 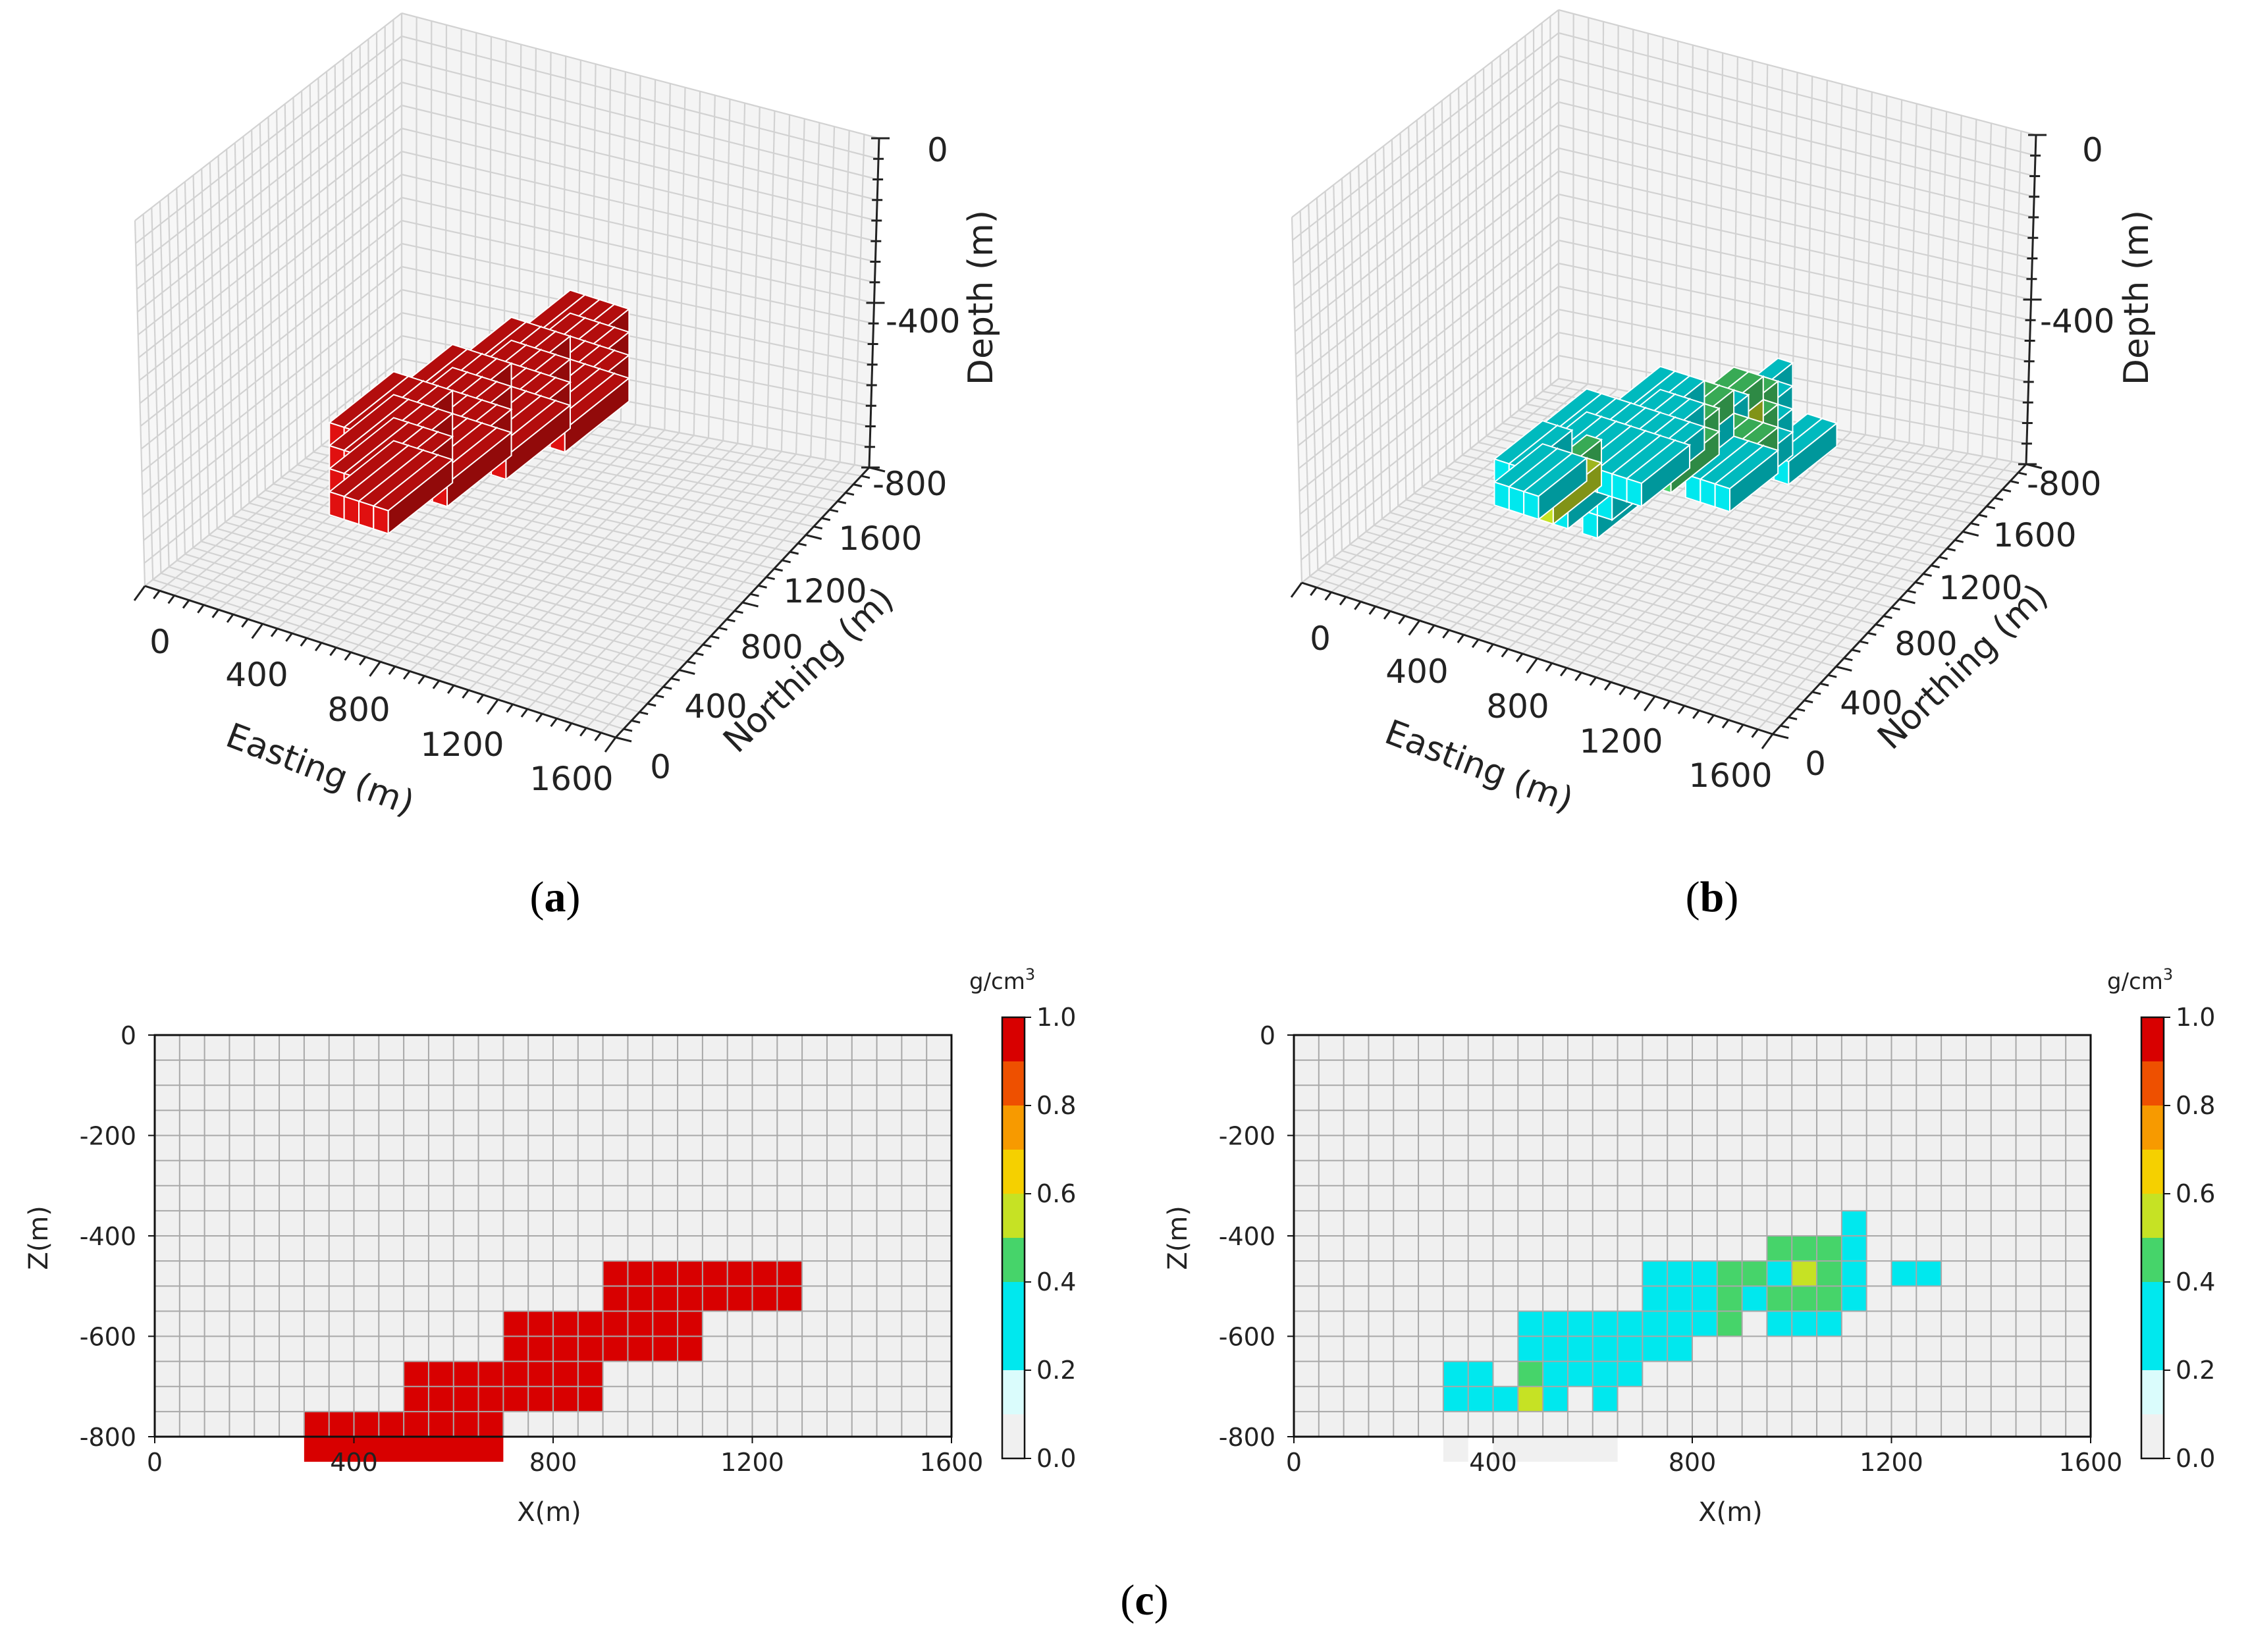 What do you see at coordinates (358, 710) in the screenshot?
I see `panel-a-x-tick-2: 800` at bounding box center [358, 710].